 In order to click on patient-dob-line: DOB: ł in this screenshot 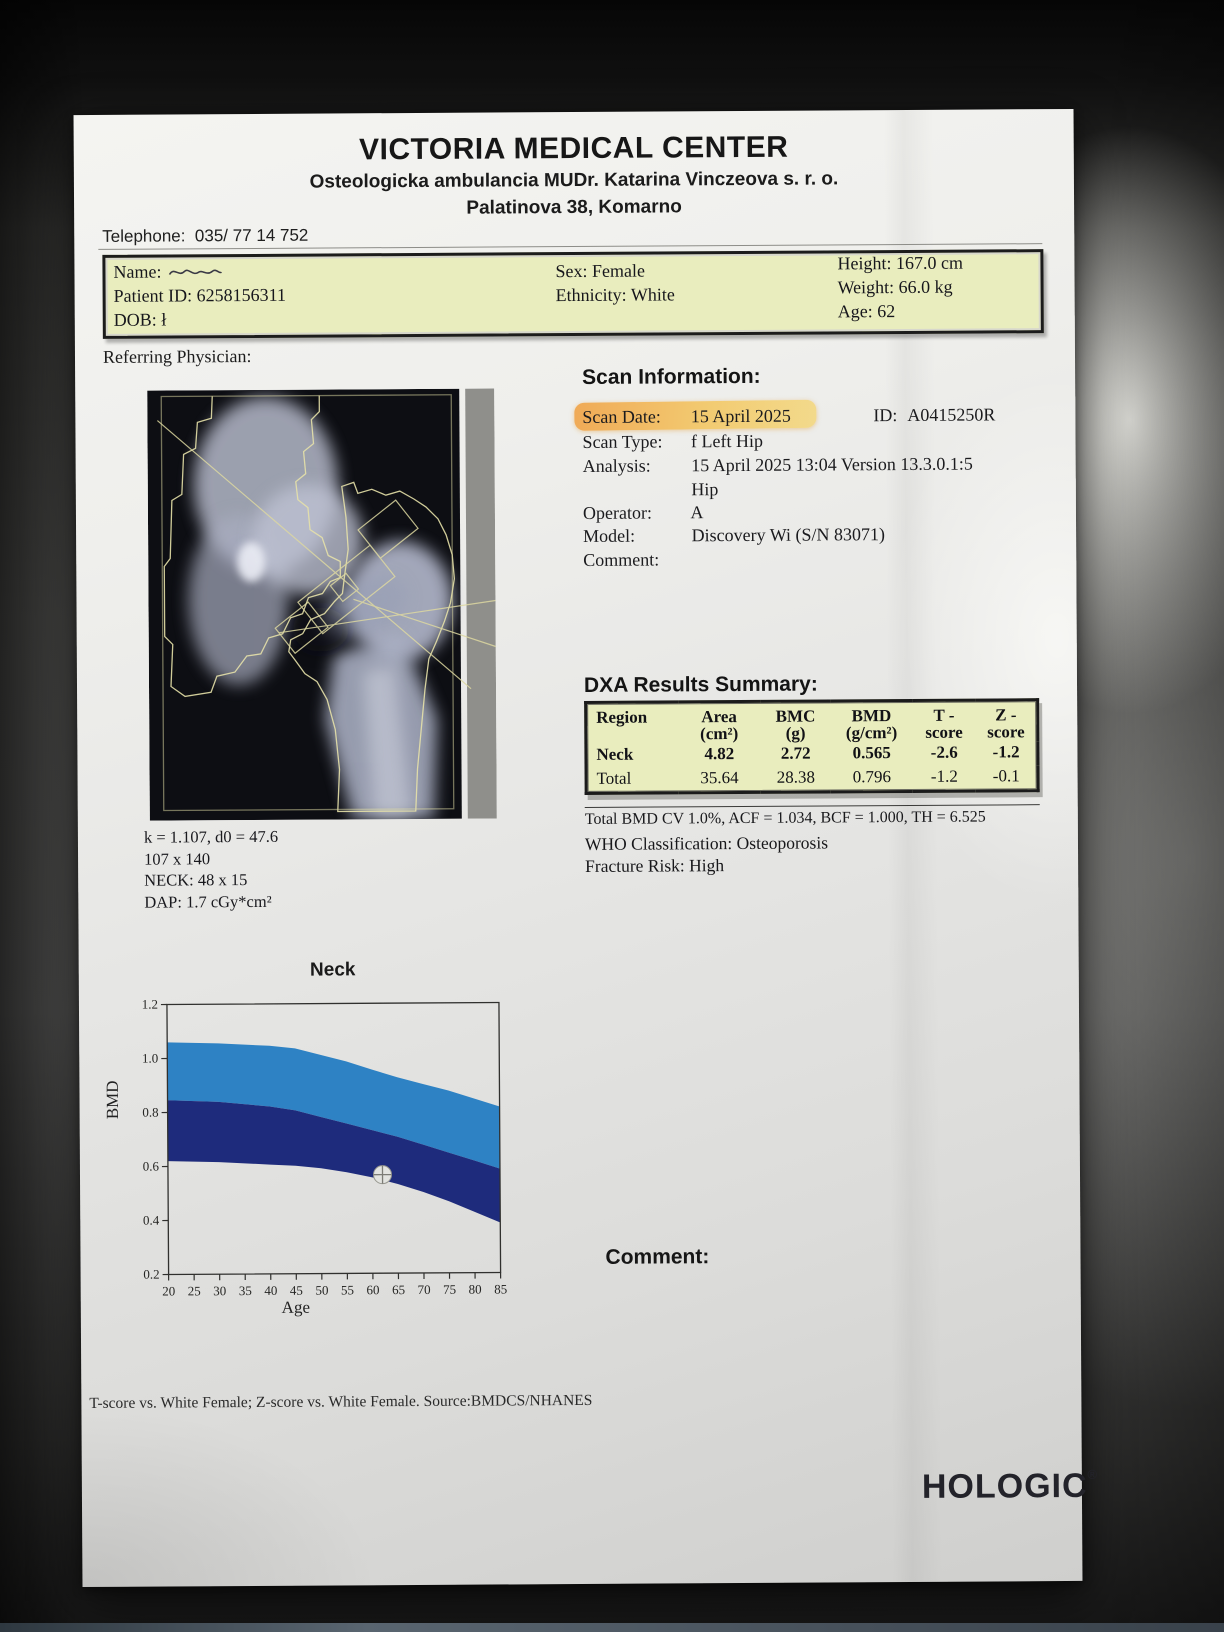, I will do `click(140, 320)`.